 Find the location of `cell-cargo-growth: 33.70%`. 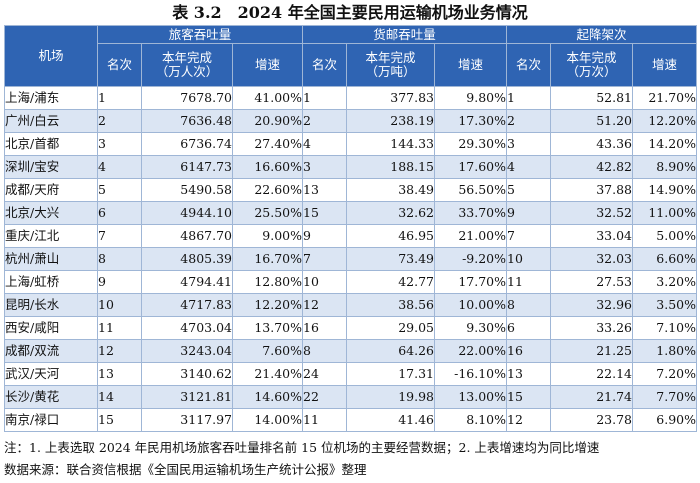

cell-cargo-growth: 33.70% is located at coordinates (470, 213).